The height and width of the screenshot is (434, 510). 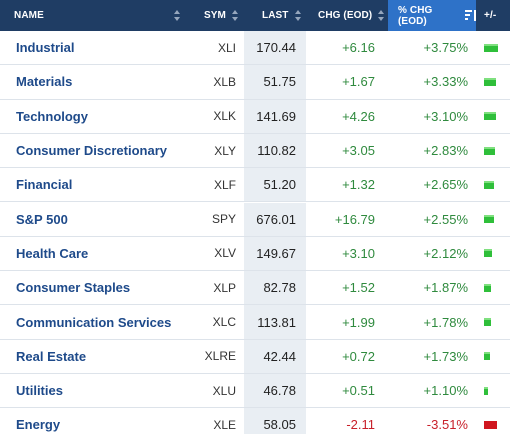 I want to click on table-row: Industrial XLI 170.44 +6.16 +3.75%, so click(x=255, y=48).